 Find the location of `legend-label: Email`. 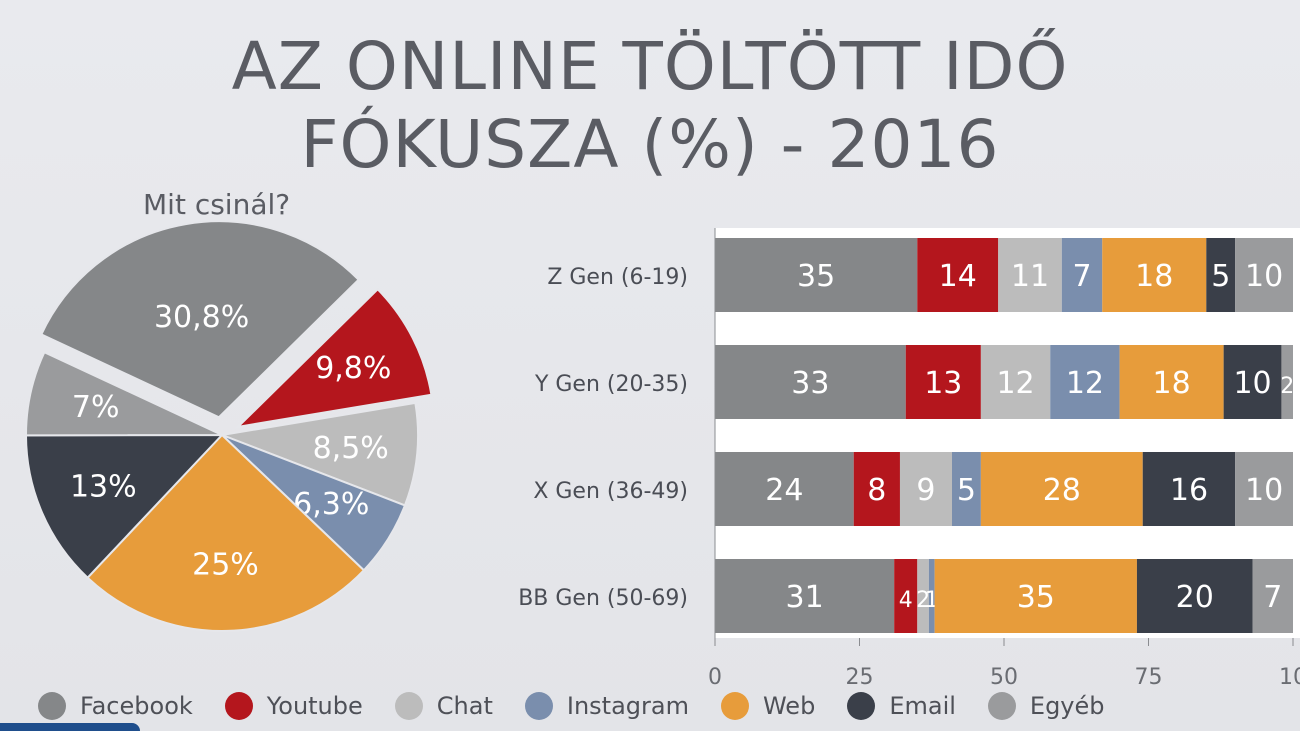

legend-label: Email is located at coordinates (922, 706).